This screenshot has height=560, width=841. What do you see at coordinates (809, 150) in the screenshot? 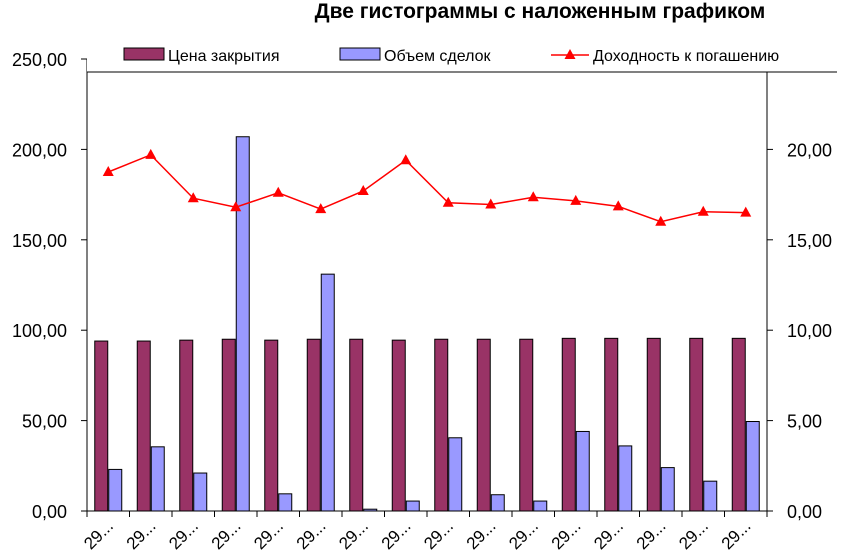
I see `right-tick-label: 20,00` at bounding box center [809, 150].